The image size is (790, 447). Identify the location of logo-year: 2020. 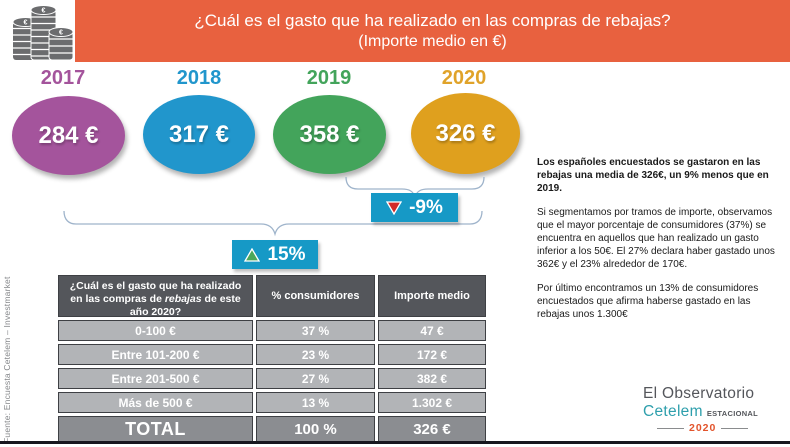
(703, 428).